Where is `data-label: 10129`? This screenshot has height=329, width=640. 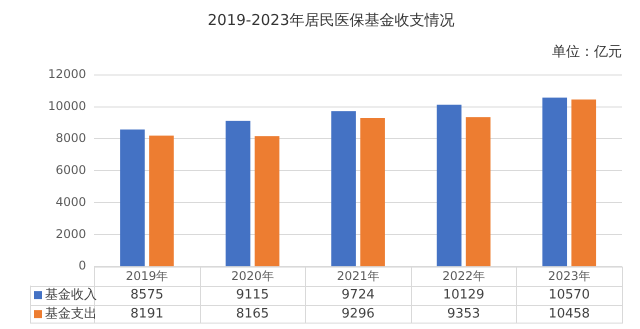
data-label: 10129 is located at coordinates (463, 294).